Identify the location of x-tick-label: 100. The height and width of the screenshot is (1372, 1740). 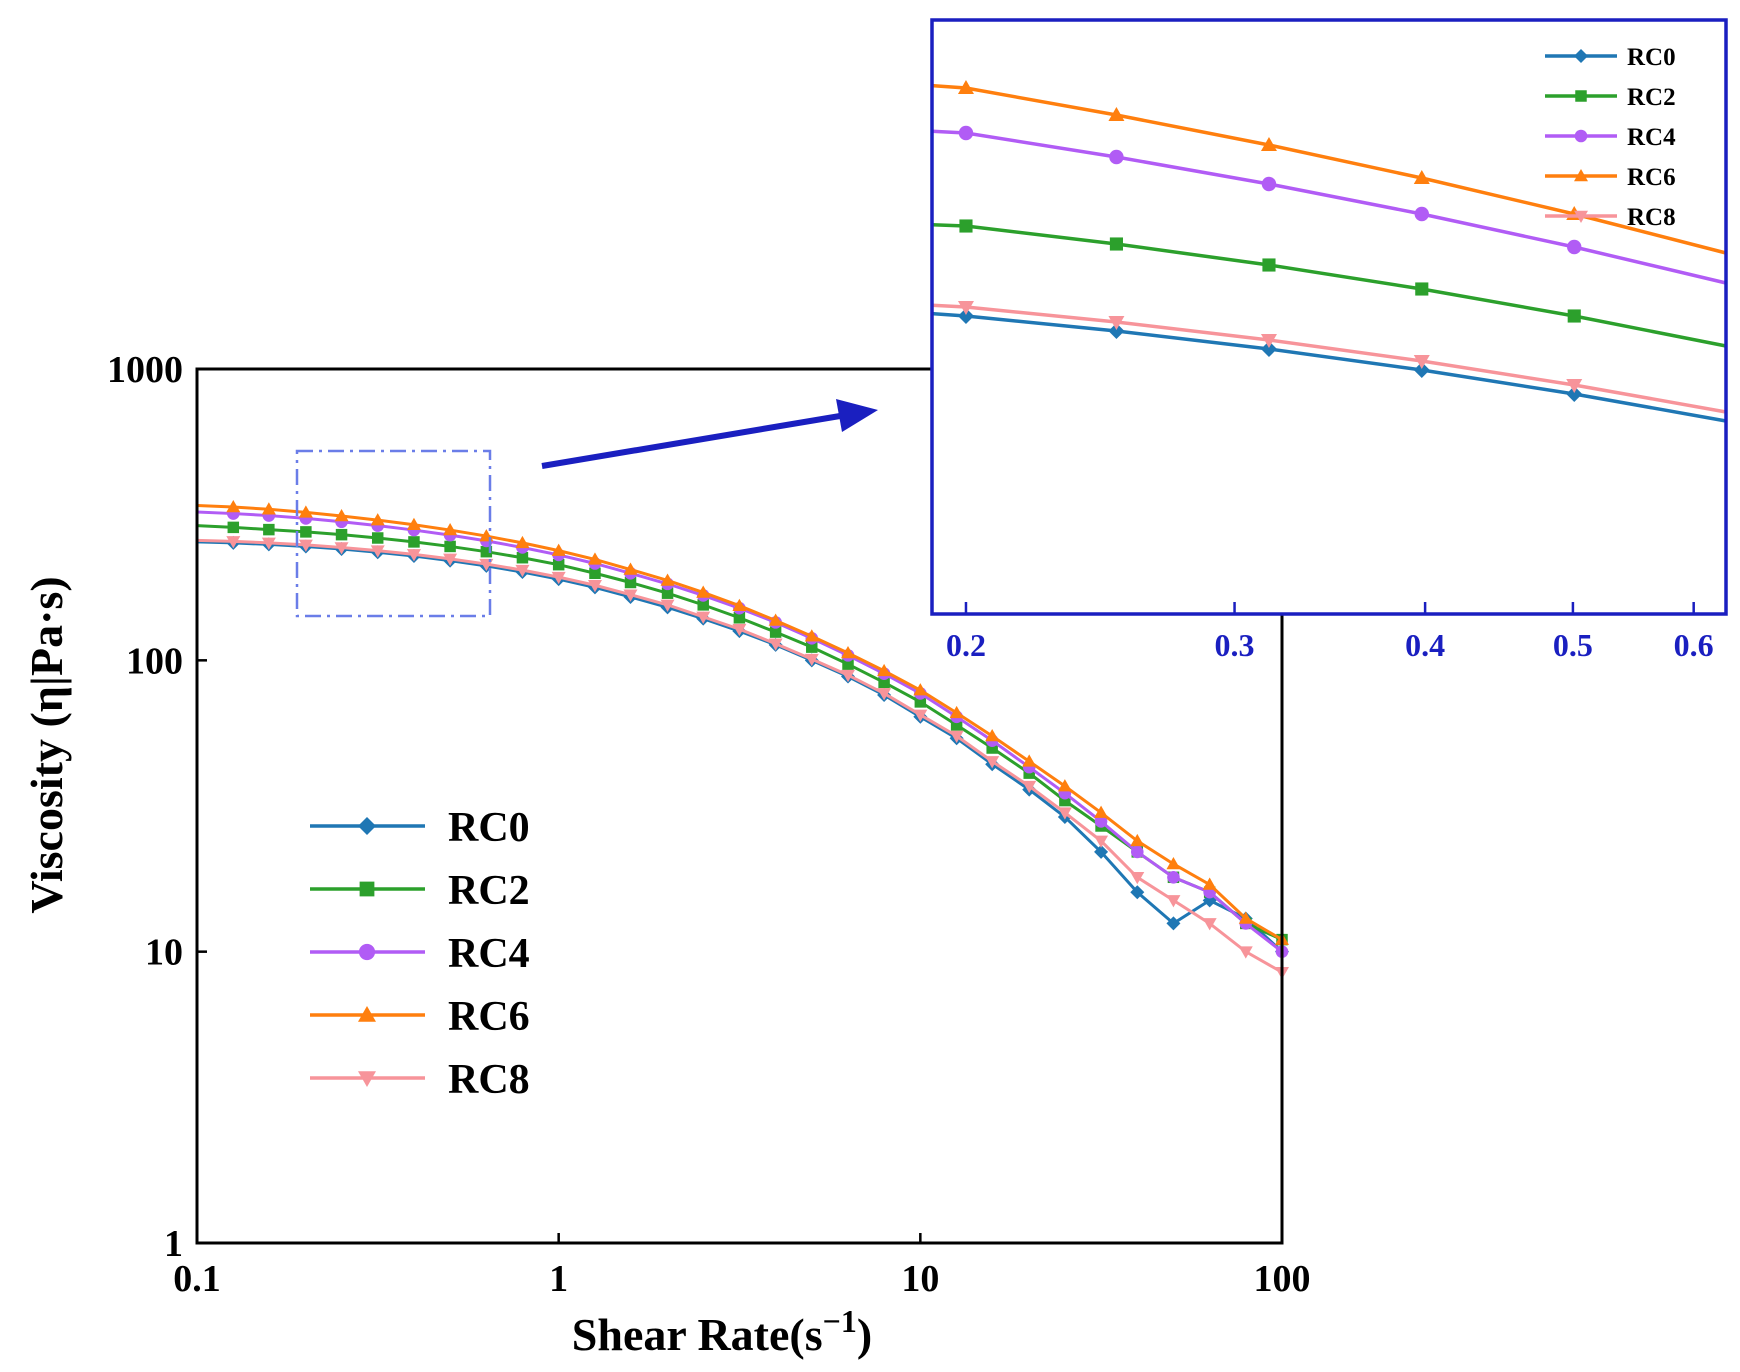
(1282, 1279).